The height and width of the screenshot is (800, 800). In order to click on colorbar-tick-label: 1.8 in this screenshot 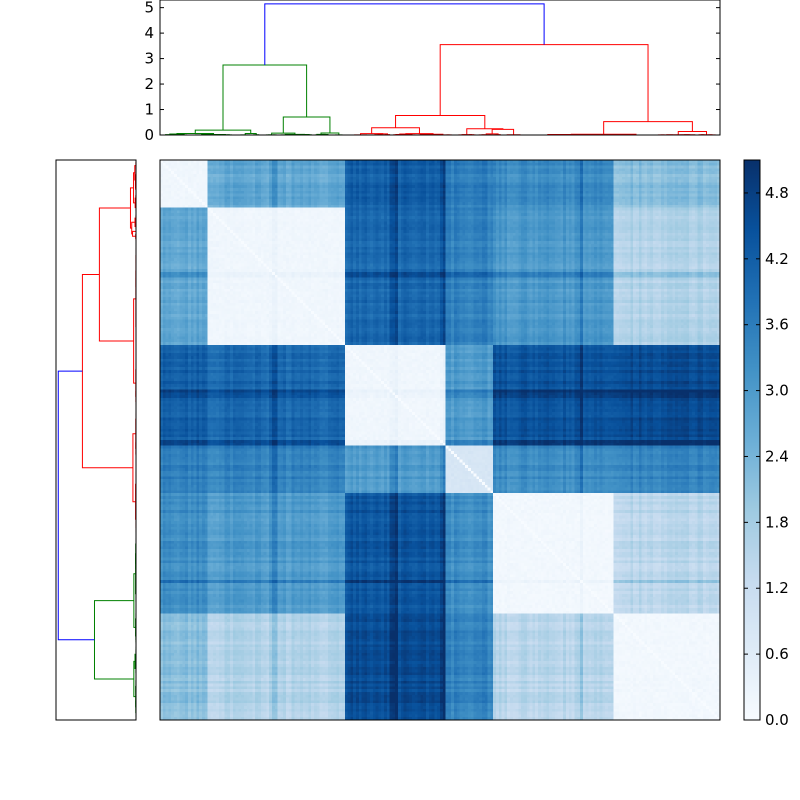, I will do `click(777, 522)`.